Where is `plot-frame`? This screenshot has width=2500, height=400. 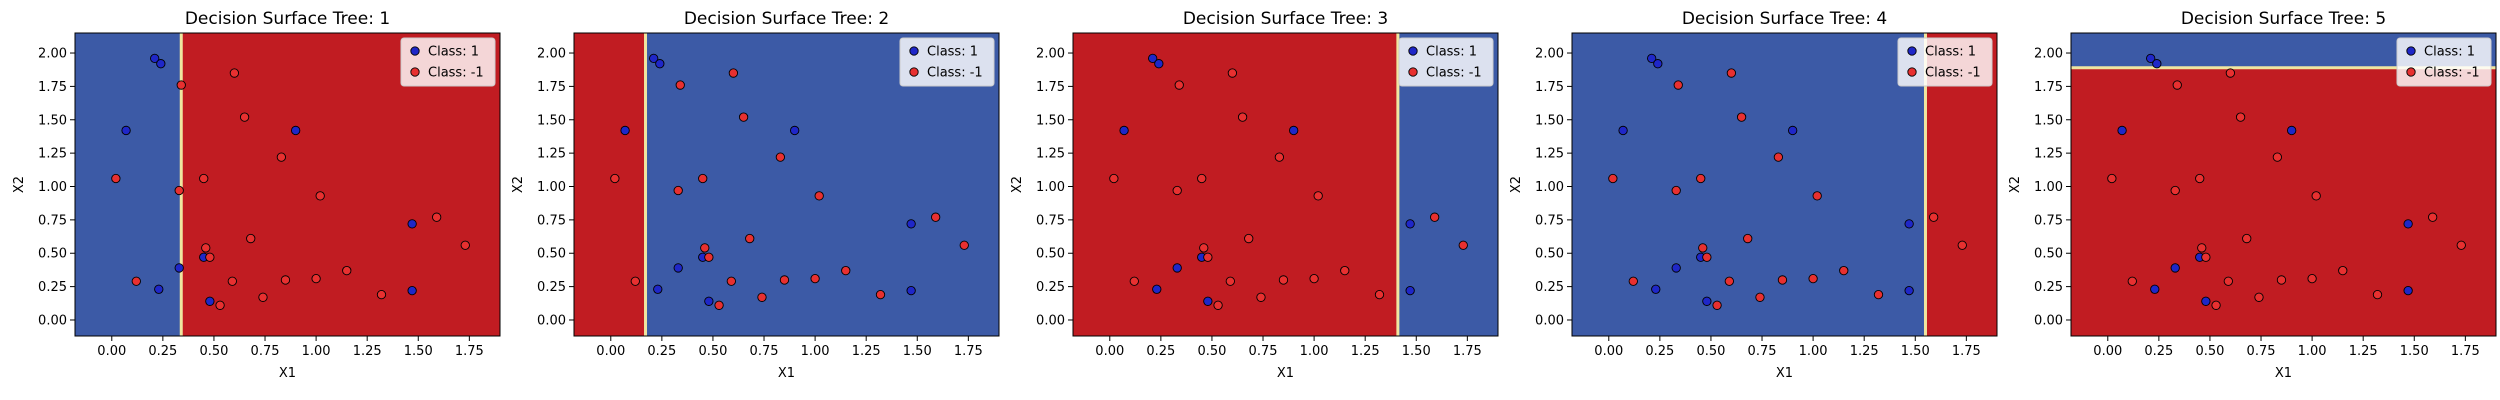 plot-frame is located at coordinates (1784, 184).